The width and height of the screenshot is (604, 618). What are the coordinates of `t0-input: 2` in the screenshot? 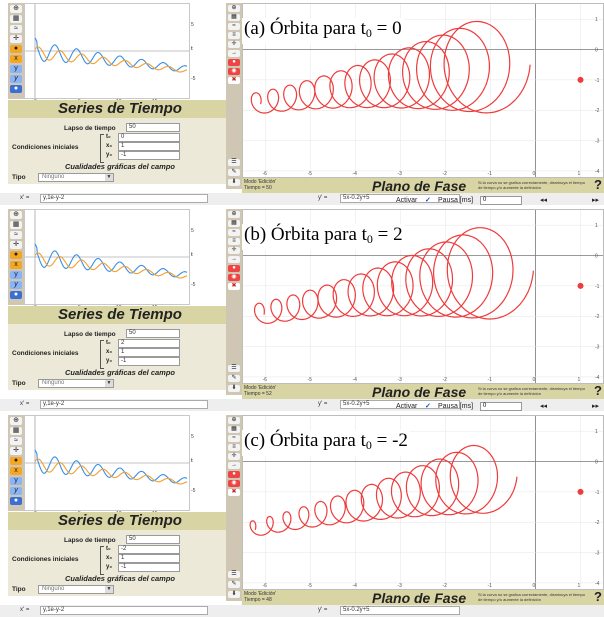 It's located at (149, 343).